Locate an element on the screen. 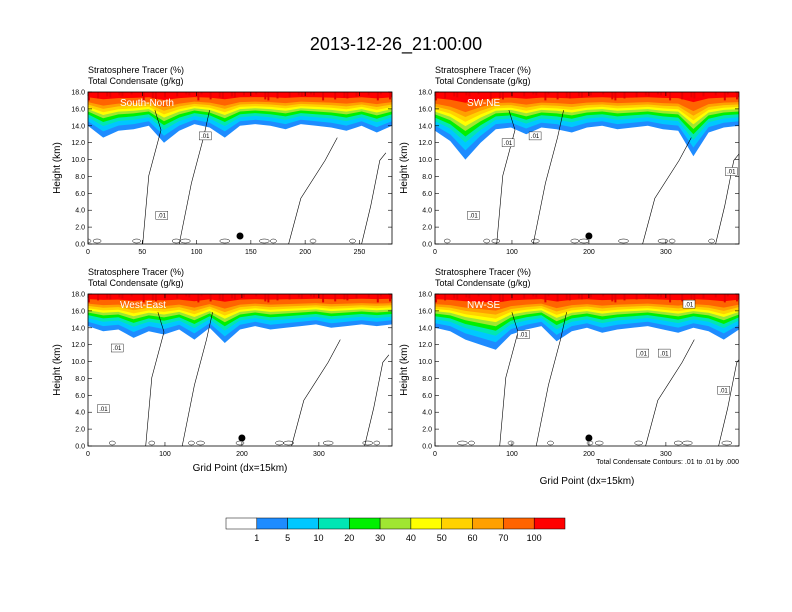 The image size is (792, 612). y-tick-label: 18.0 is located at coordinates (78, 93).